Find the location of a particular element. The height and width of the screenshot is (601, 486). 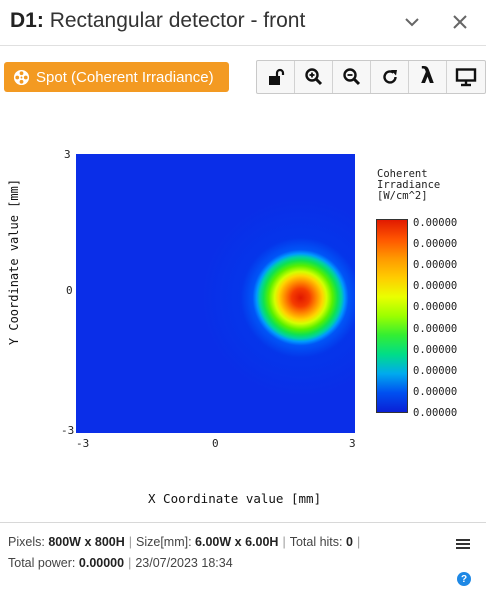

spot-mode-button: Spot (Coherent Irradiance) is located at coordinates (116, 77).